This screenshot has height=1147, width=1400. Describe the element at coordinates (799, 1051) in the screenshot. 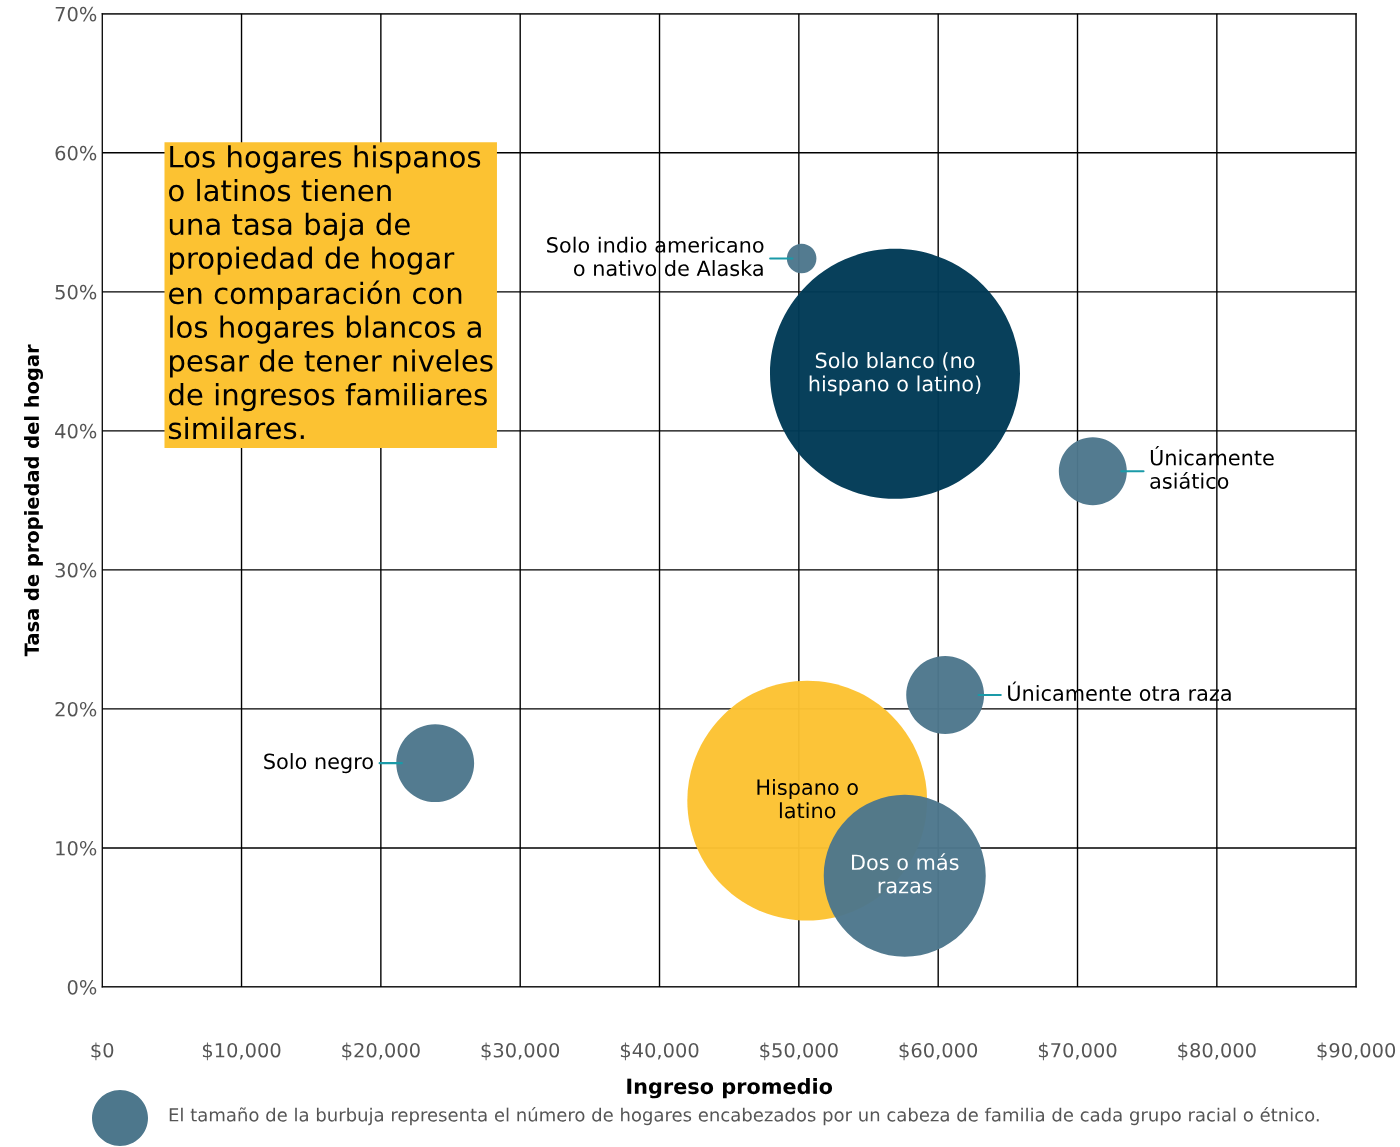

I see `x-tick-label: $50,000` at that location.